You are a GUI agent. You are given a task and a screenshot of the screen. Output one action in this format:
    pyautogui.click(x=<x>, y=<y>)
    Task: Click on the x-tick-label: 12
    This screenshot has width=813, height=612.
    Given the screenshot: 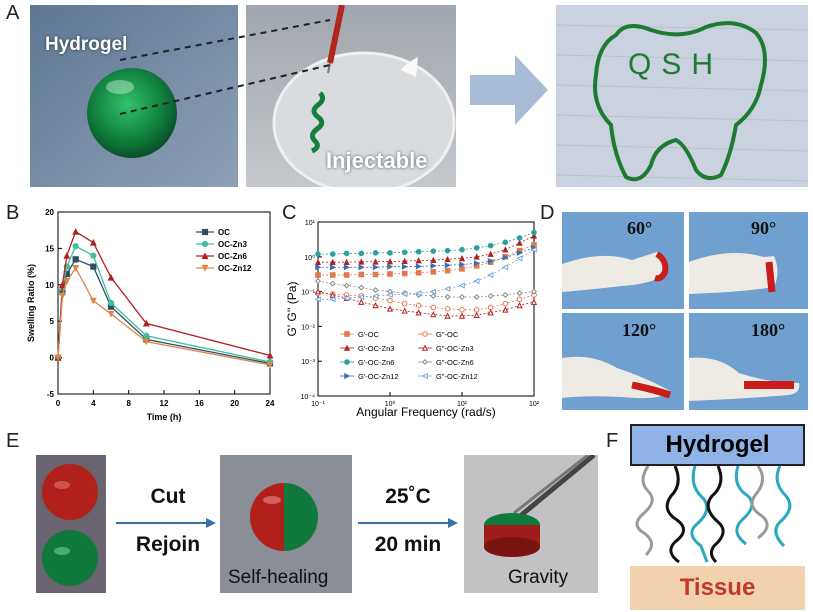 What is the action you would take?
    pyautogui.click(x=164, y=403)
    